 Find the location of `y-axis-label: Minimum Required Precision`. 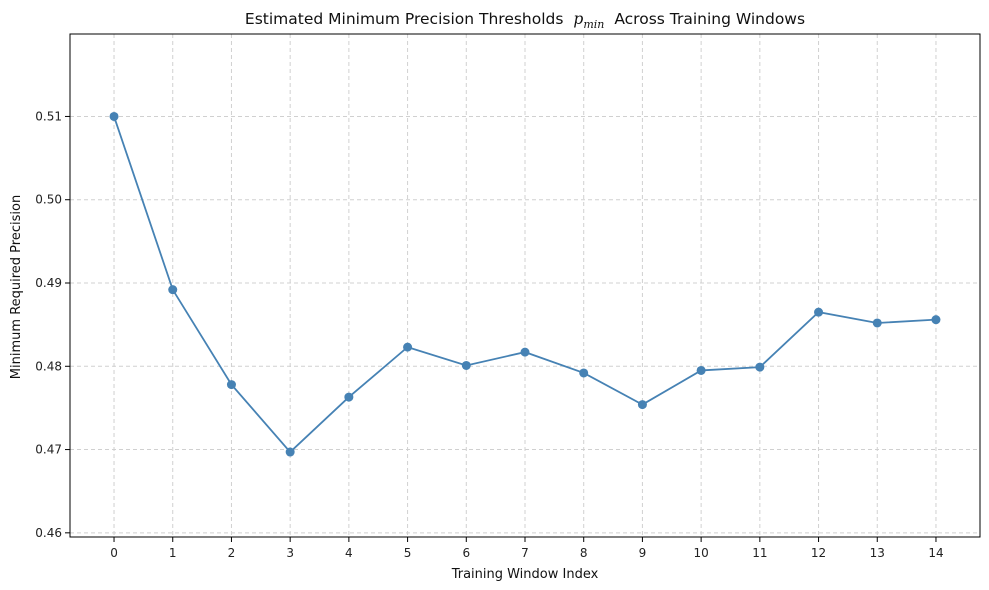

y-axis-label: Minimum Required Precision is located at coordinates (16, 287).